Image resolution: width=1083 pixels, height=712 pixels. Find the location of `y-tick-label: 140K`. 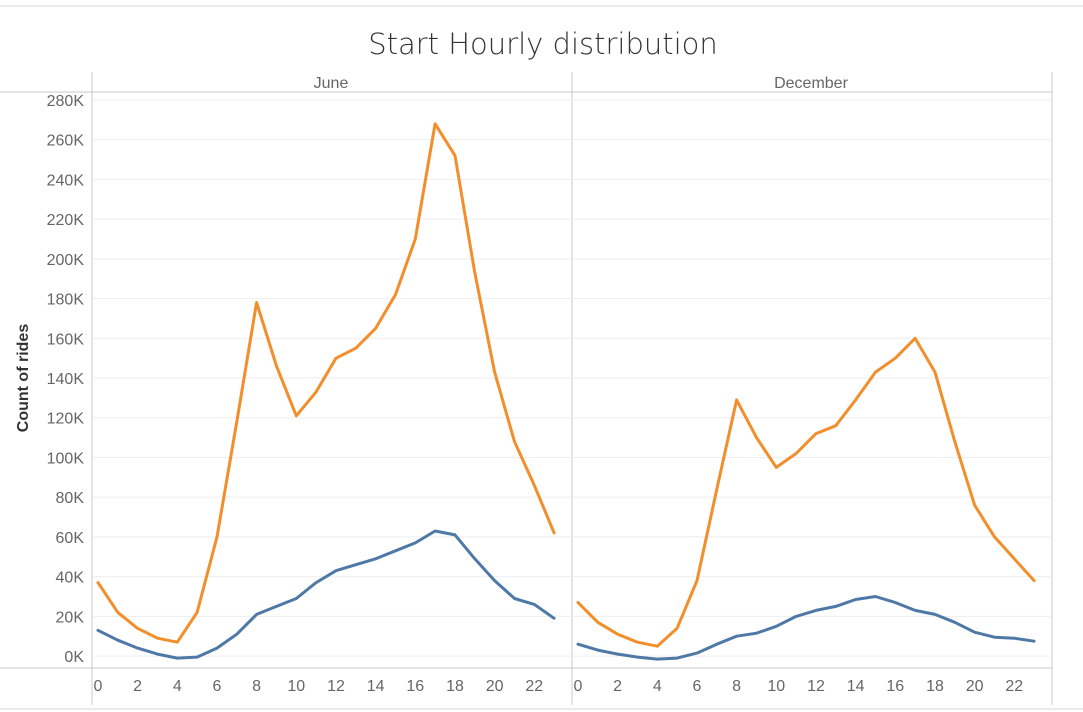

y-tick-label: 140K is located at coordinates (66, 379).